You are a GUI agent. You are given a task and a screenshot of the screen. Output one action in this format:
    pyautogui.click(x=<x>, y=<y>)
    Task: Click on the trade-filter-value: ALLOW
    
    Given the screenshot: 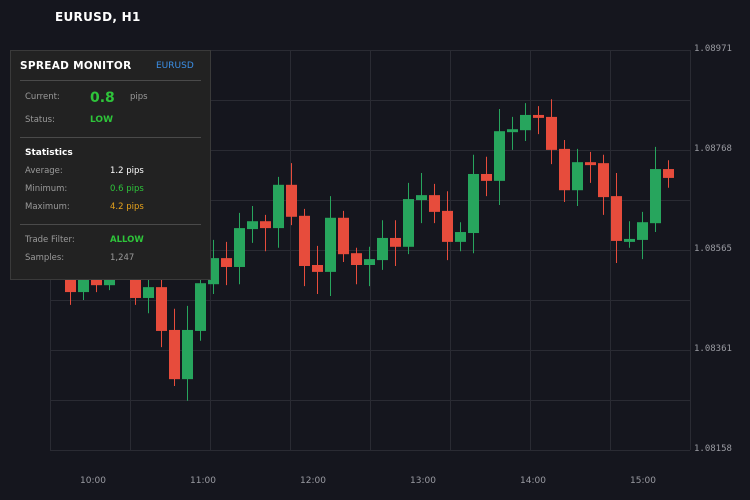 What is the action you would take?
    pyautogui.click(x=127, y=240)
    